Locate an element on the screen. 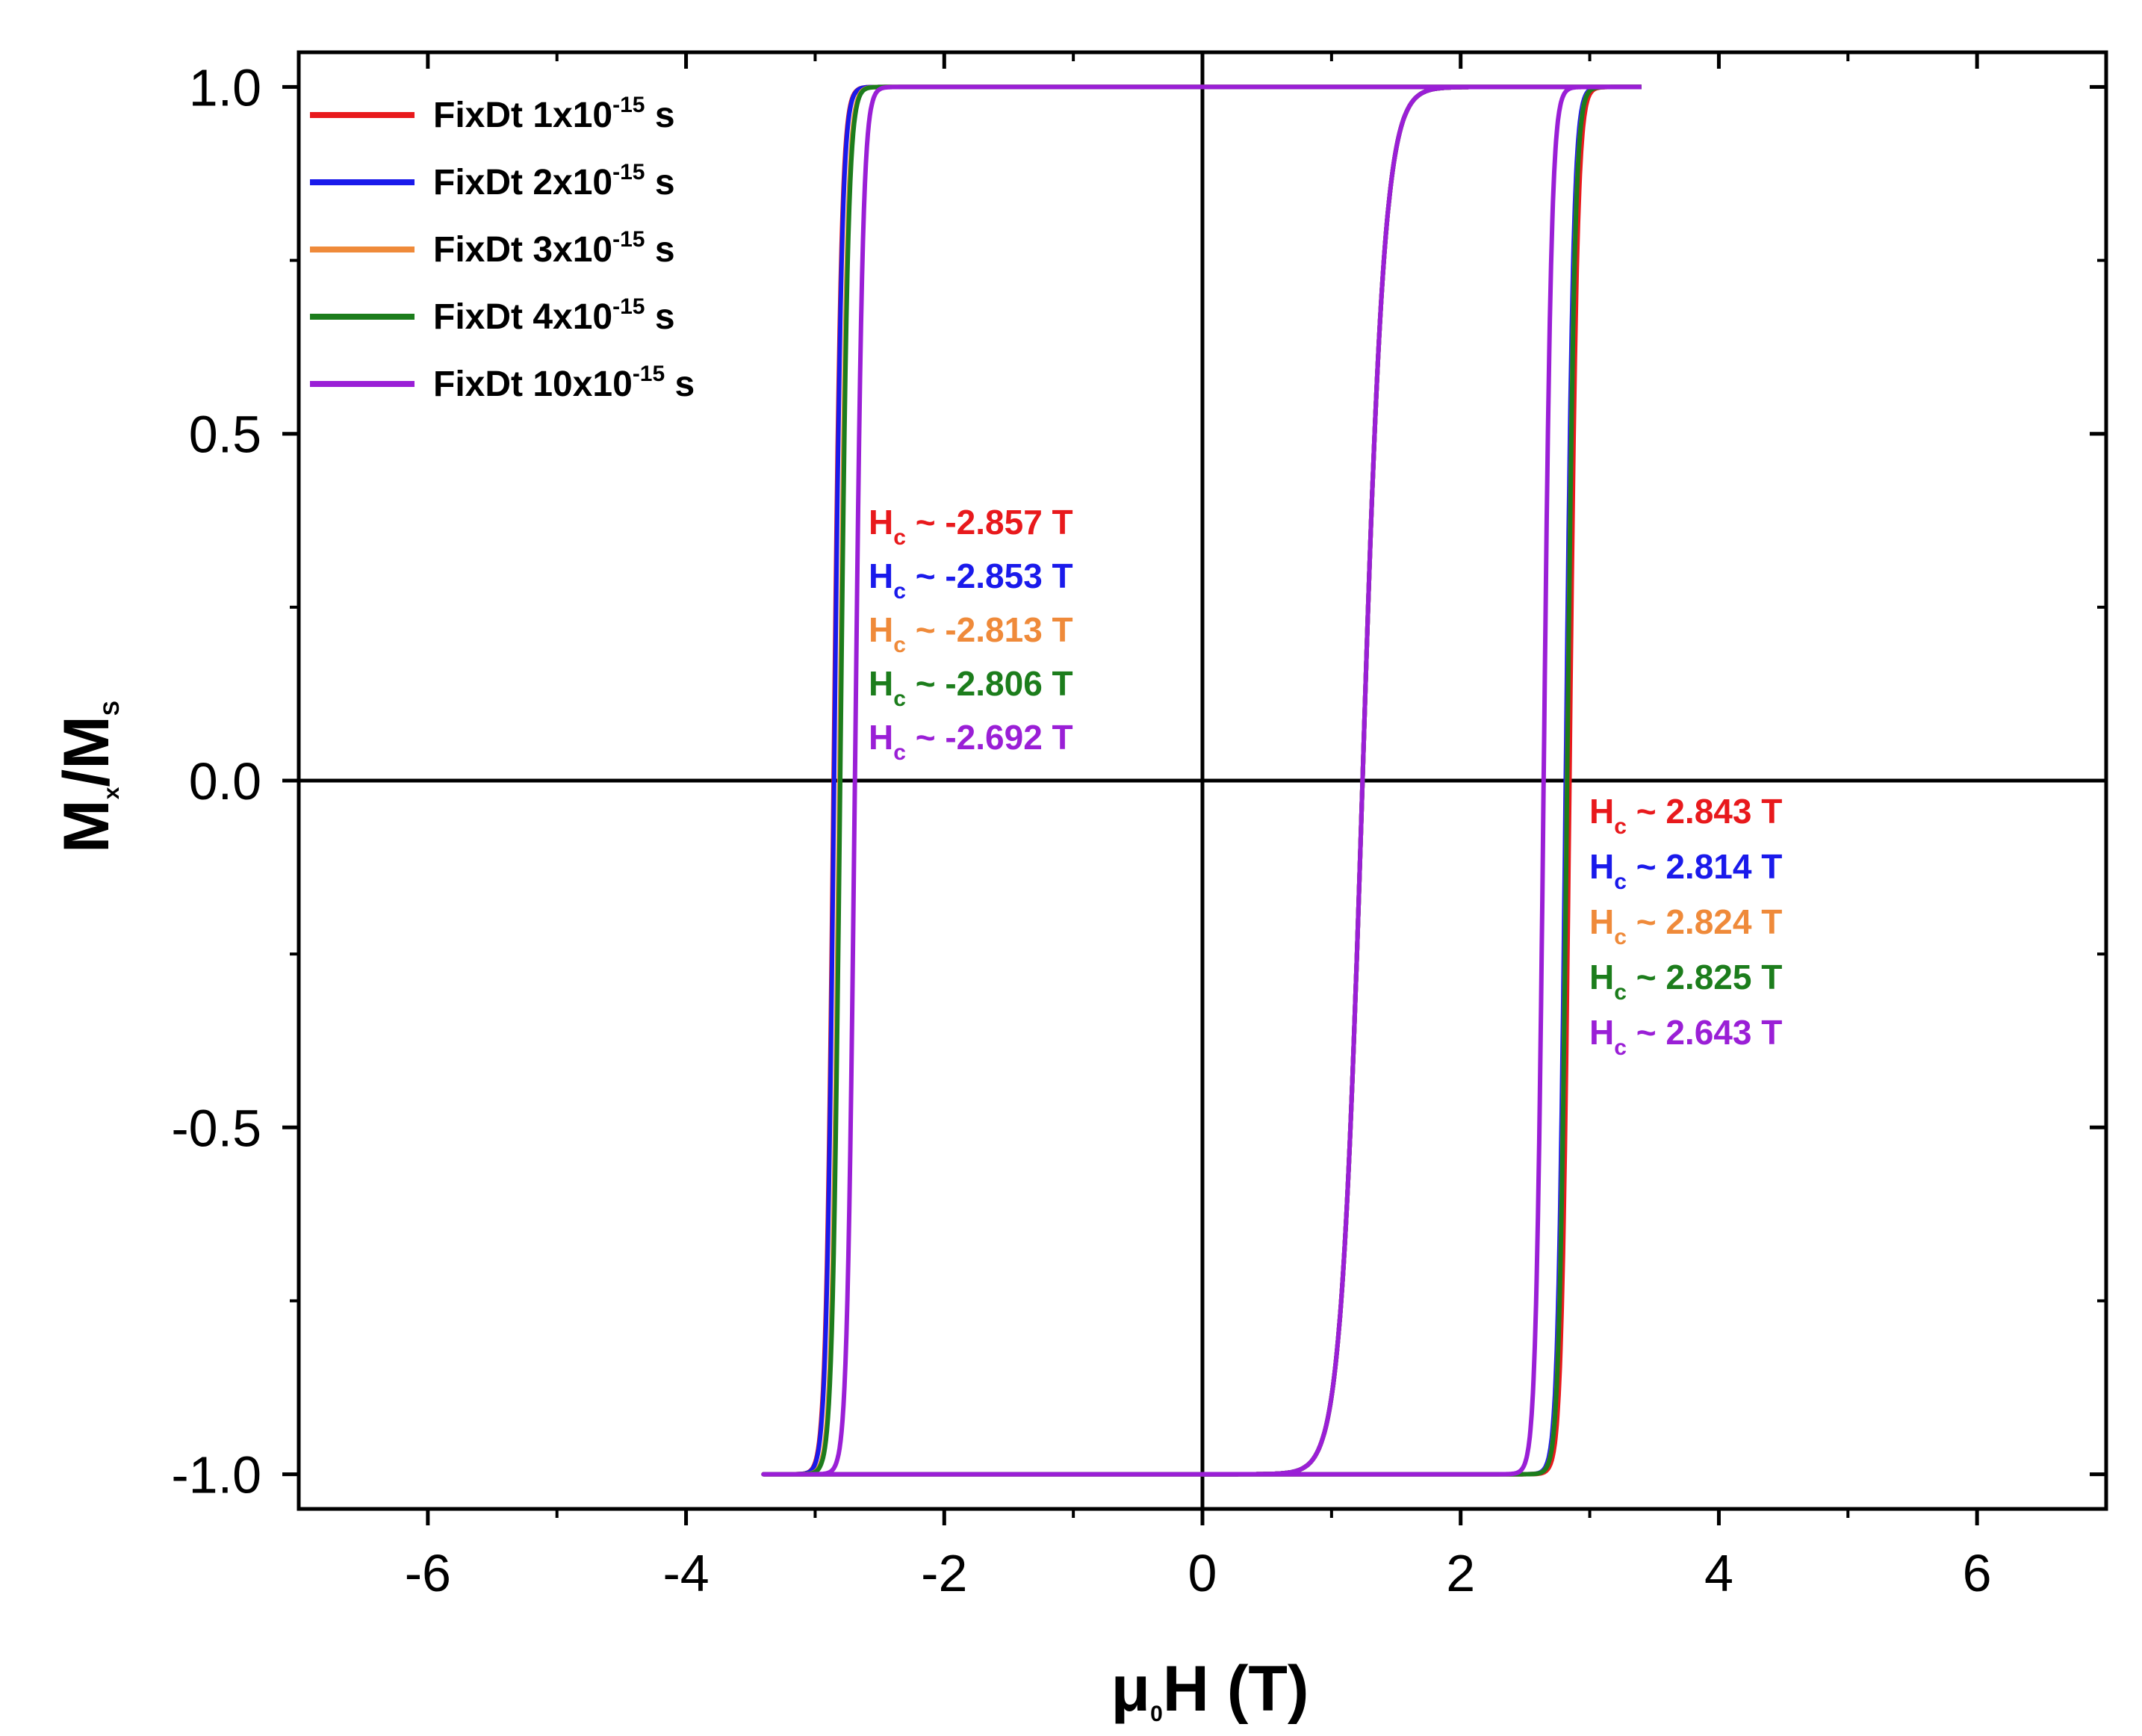  hc-positive-label-3: Hc ~ 2.824 T is located at coordinates (1685, 925).